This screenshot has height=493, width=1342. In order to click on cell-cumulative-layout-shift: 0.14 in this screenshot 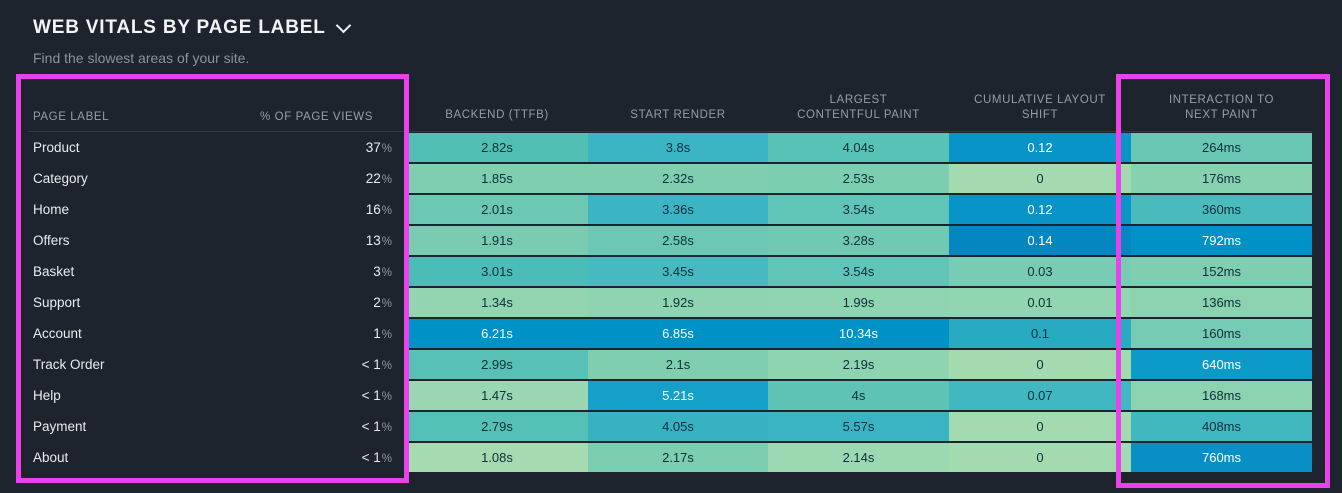, I will do `click(1040, 240)`.